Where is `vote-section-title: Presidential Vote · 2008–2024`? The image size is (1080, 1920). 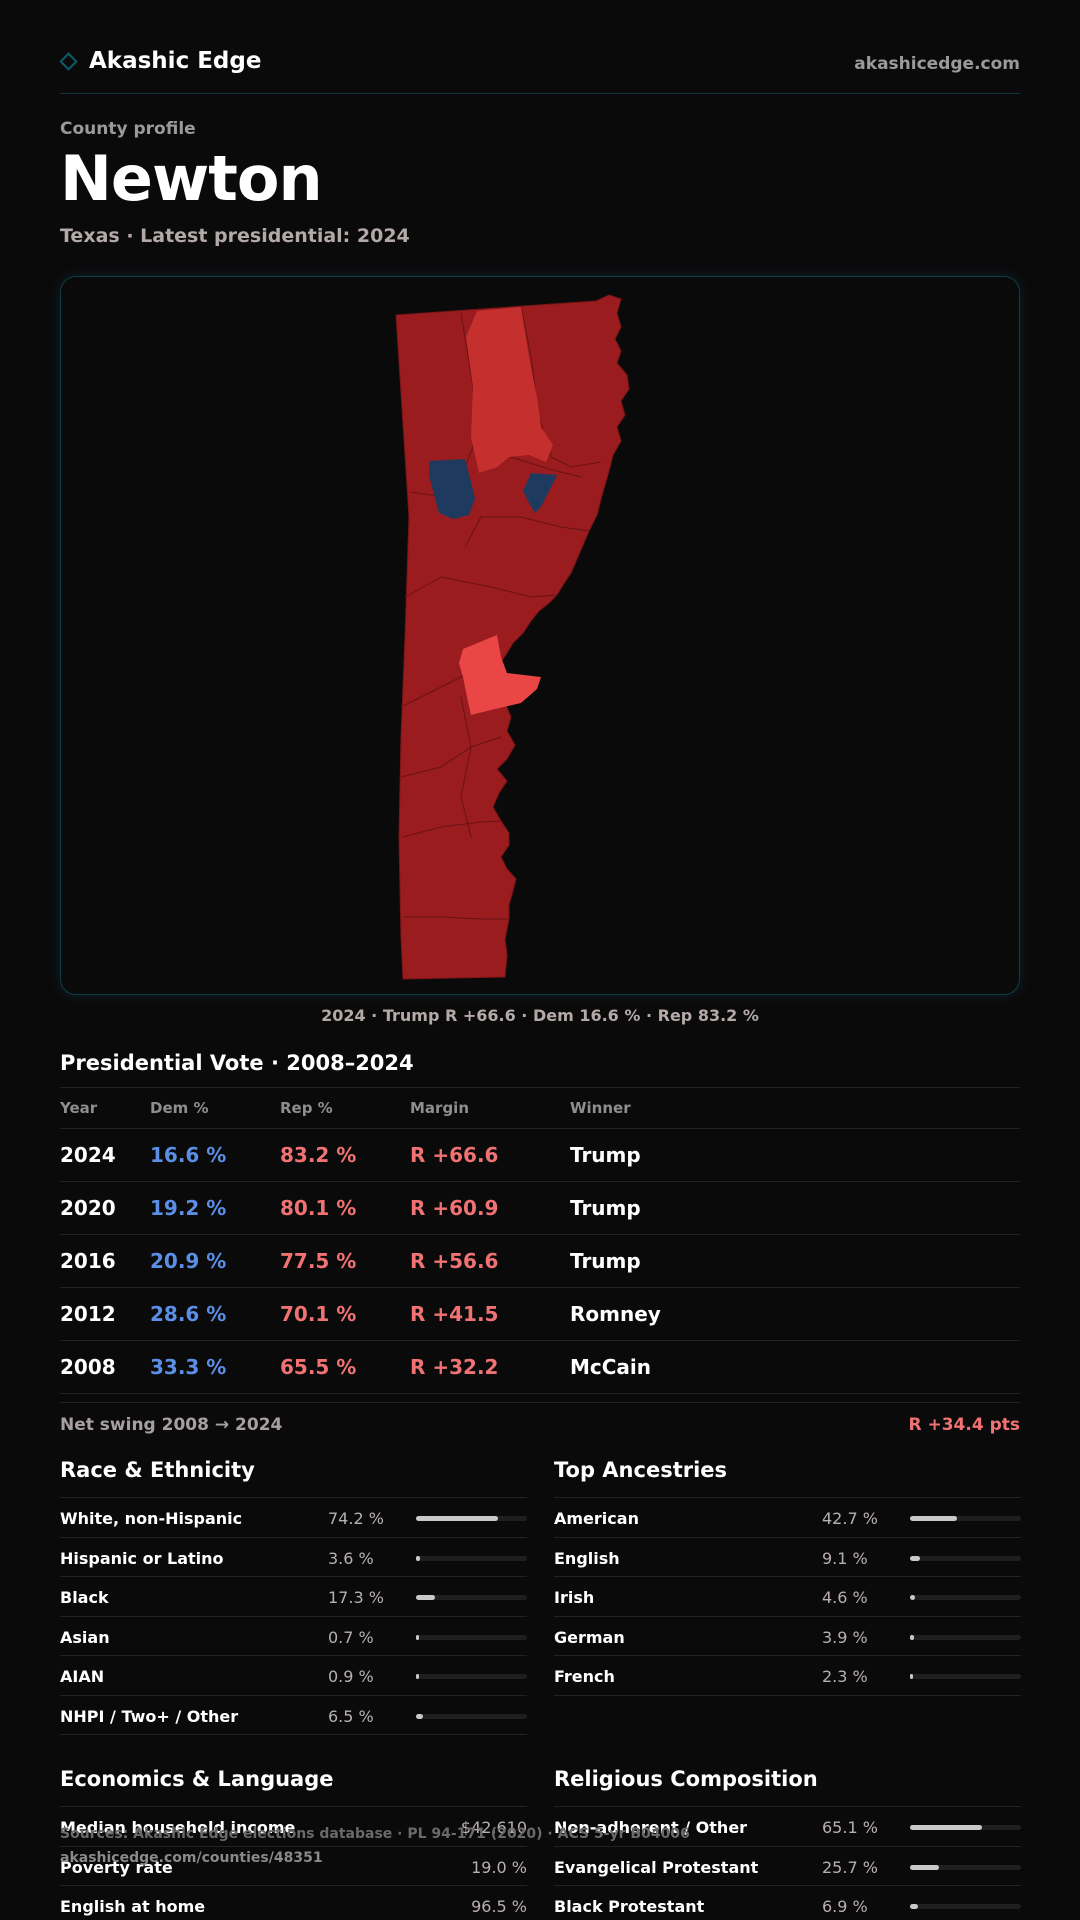 vote-section-title: Presidential Vote · 2008–2024 is located at coordinates (237, 1063).